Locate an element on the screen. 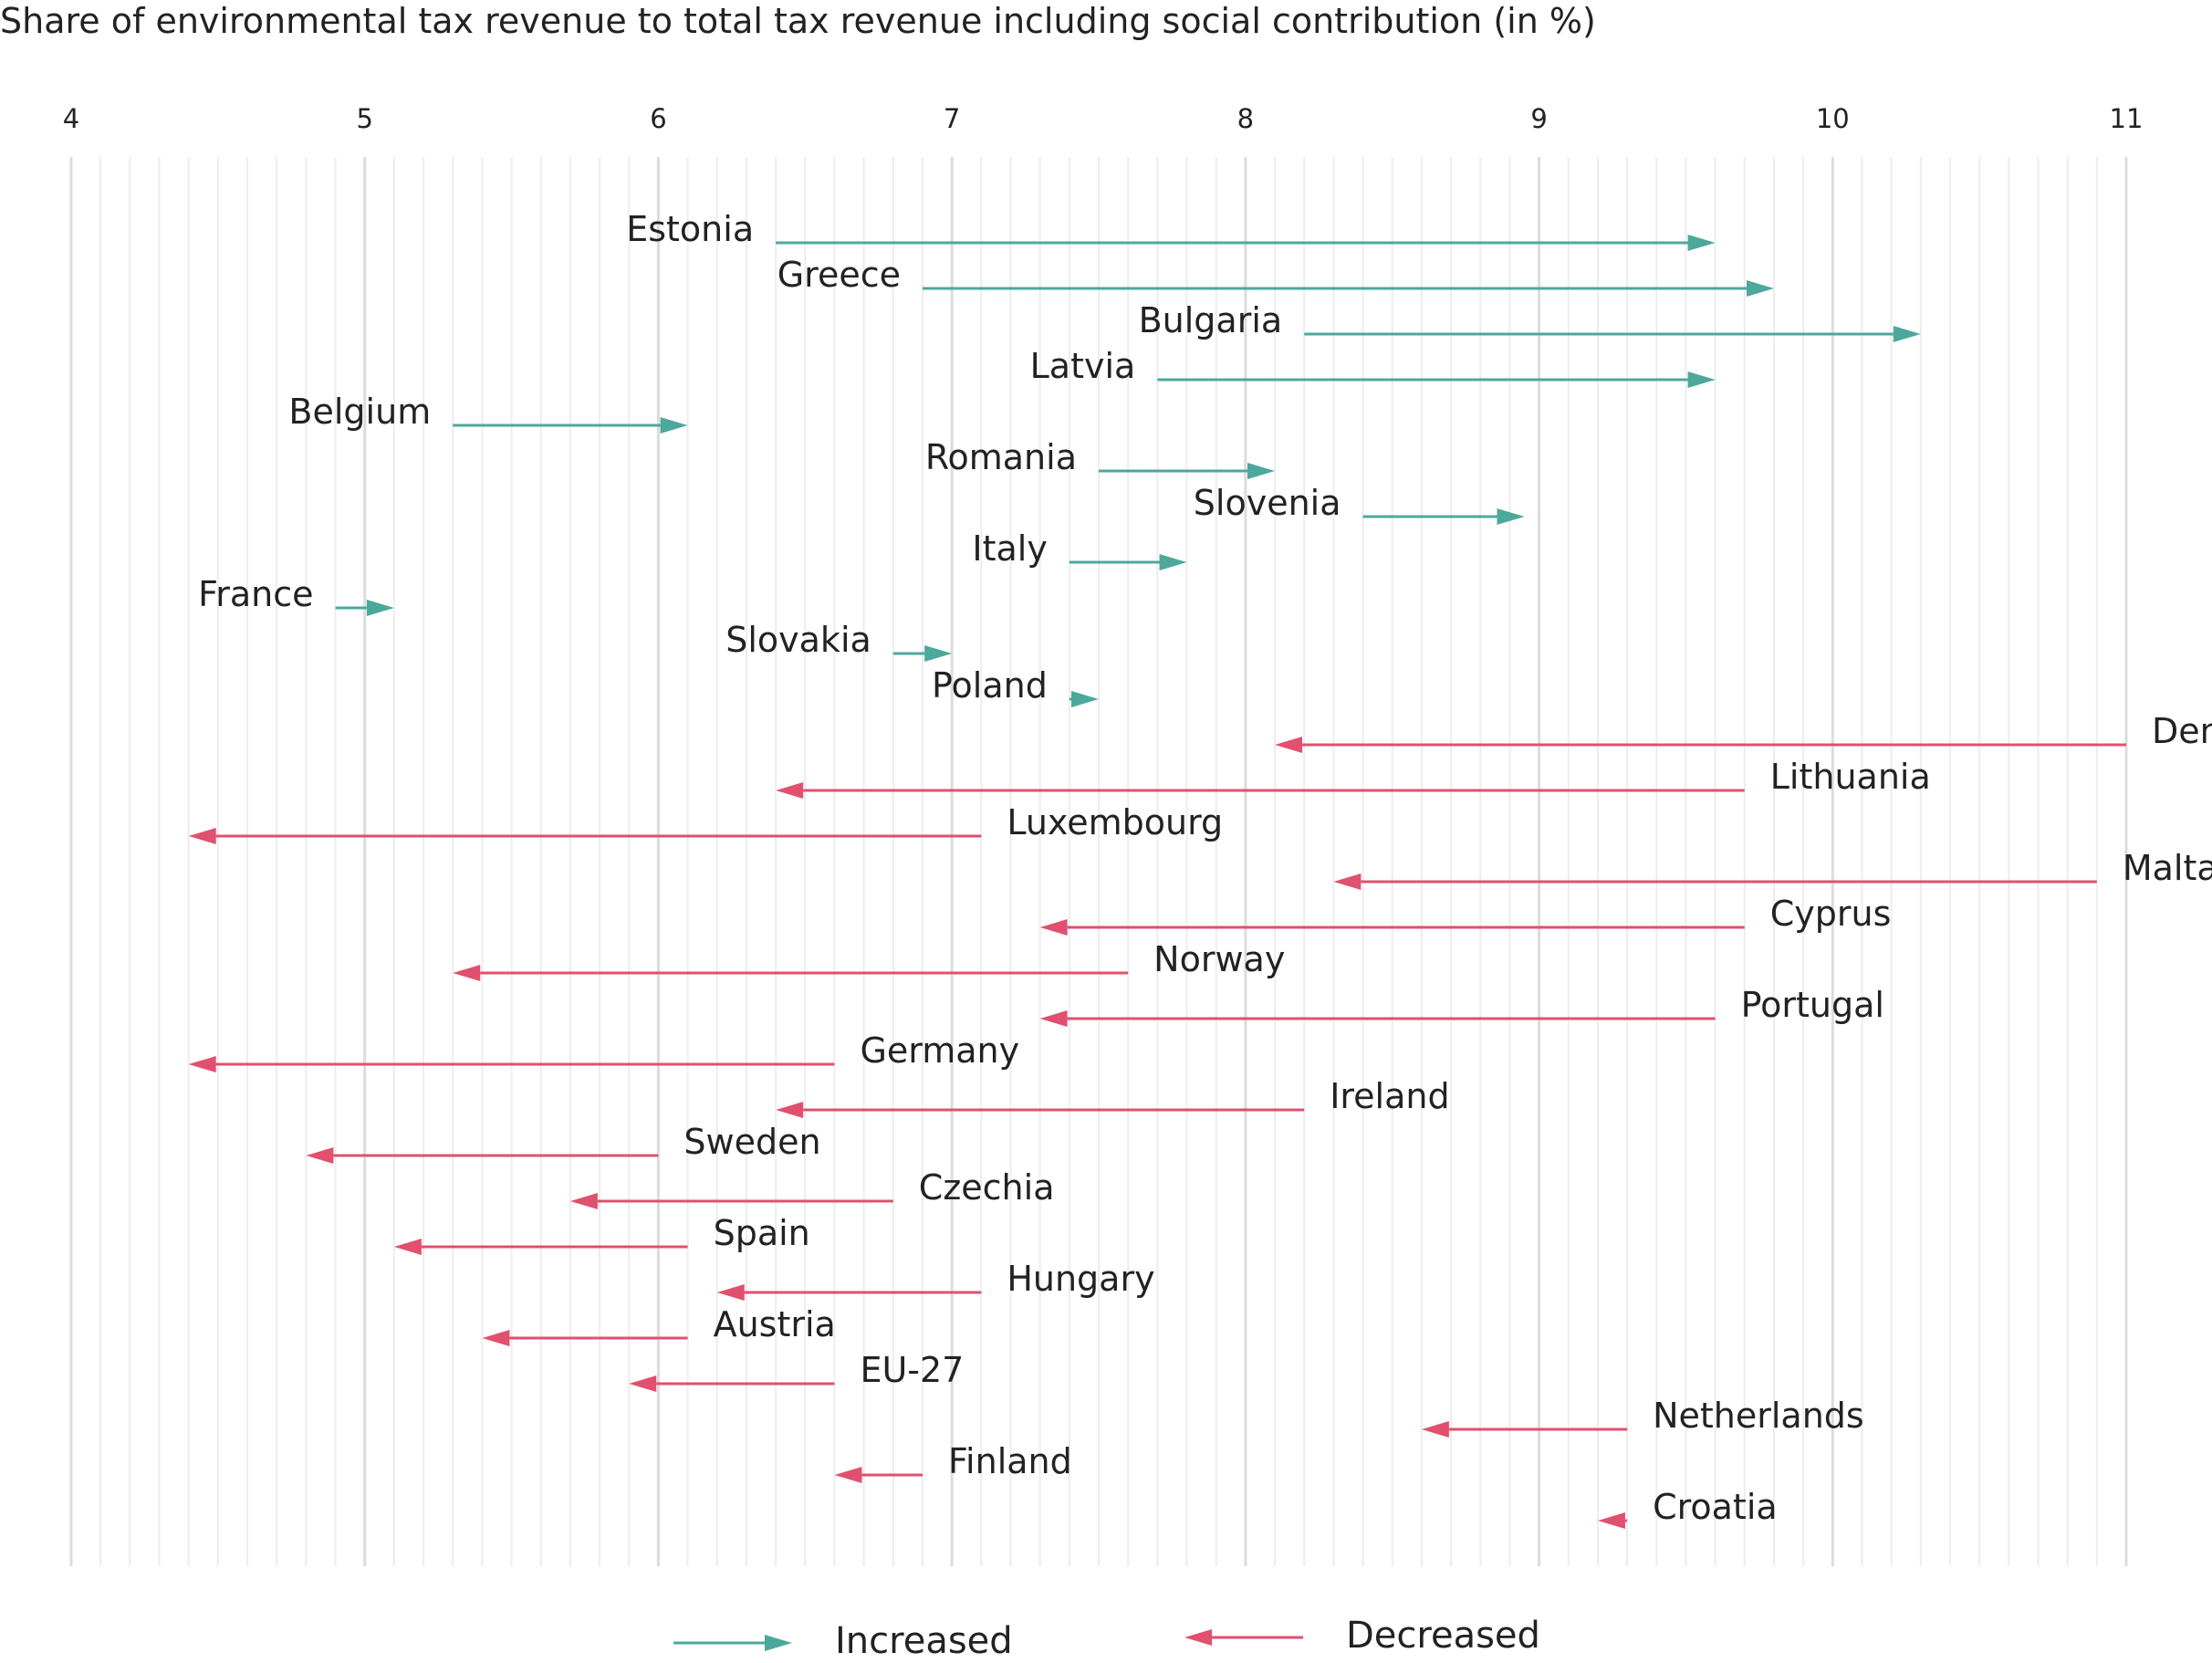 The image size is (2212, 1663). country-label: Denmark is located at coordinates (2182, 731).